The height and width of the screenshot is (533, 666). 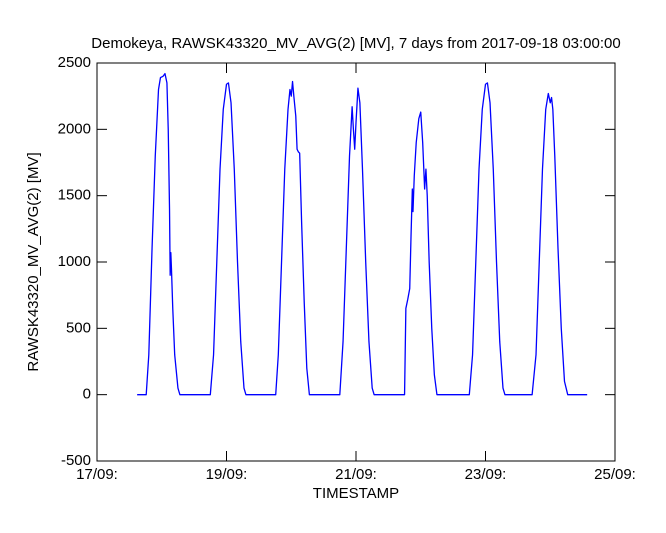 I want to click on x-tick-label: 19/09:, so click(x=227, y=474).